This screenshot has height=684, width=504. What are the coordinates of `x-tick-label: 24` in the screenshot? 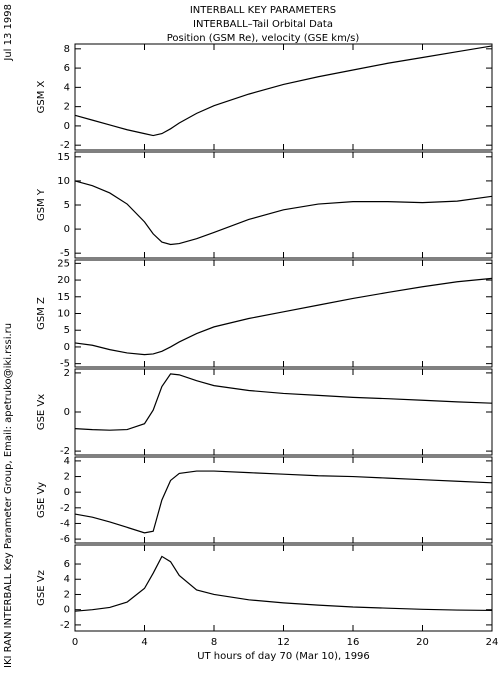 It's located at (492, 642).